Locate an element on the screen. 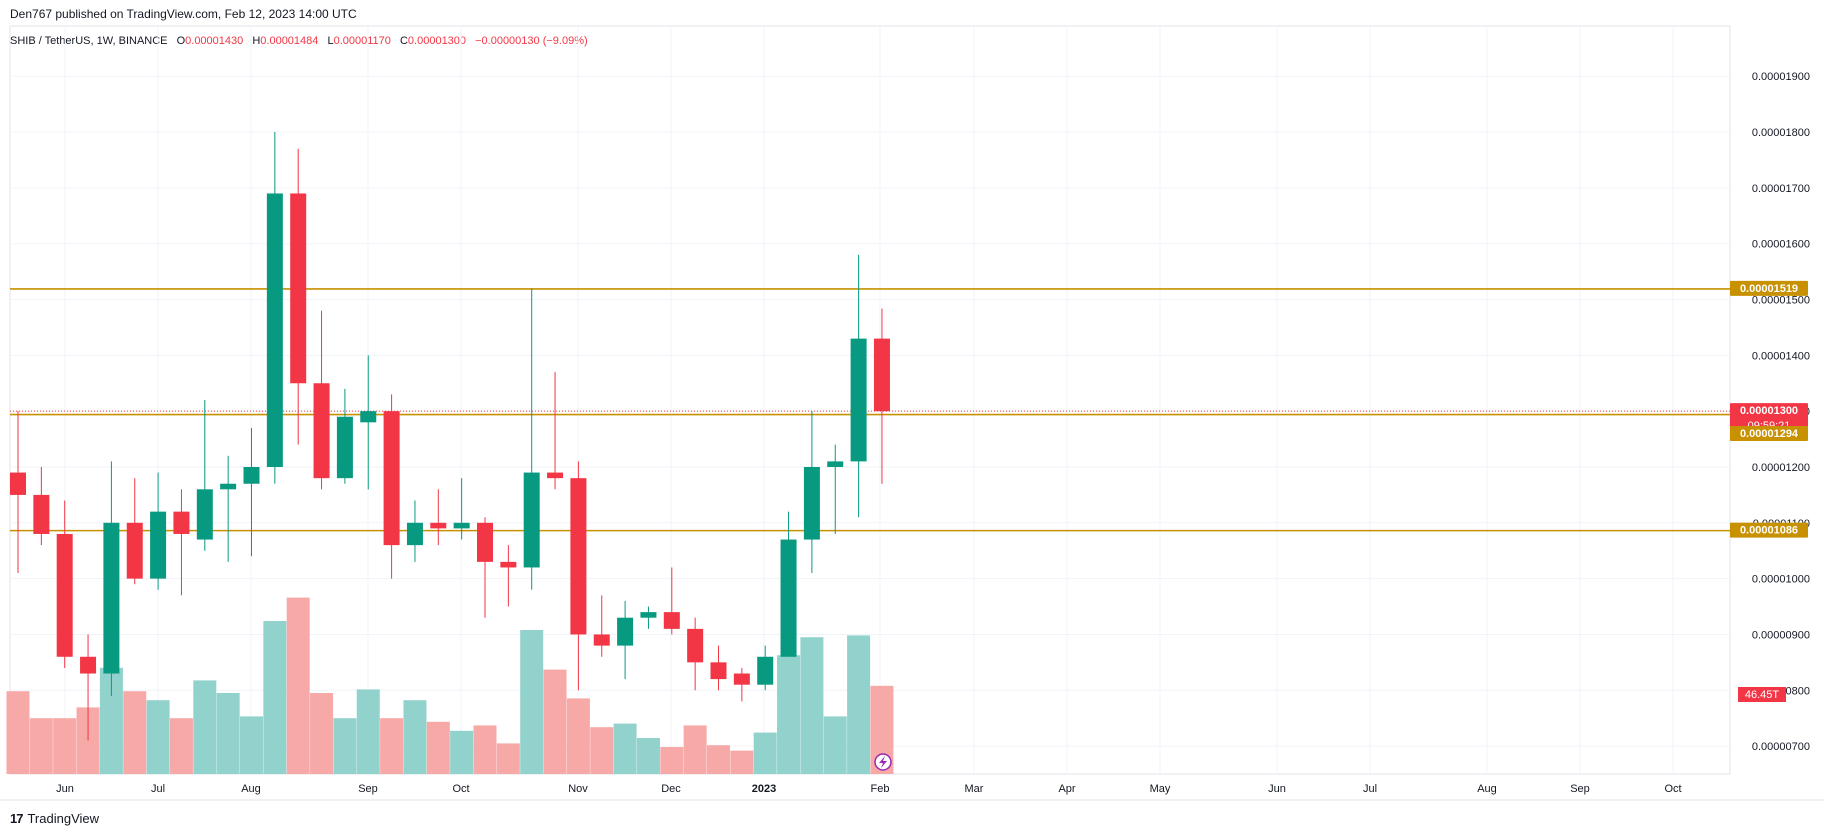 The height and width of the screenshot is (836, 1824). level-tag: 0.00001519 is located at coordinates (1769, 289).